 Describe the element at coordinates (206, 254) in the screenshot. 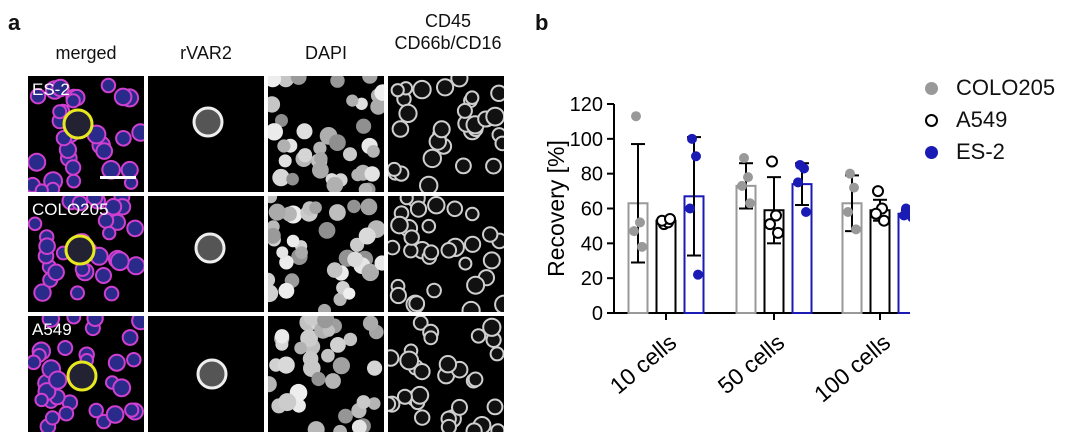

I see `micrograph-colo205-rvar2` at that location.